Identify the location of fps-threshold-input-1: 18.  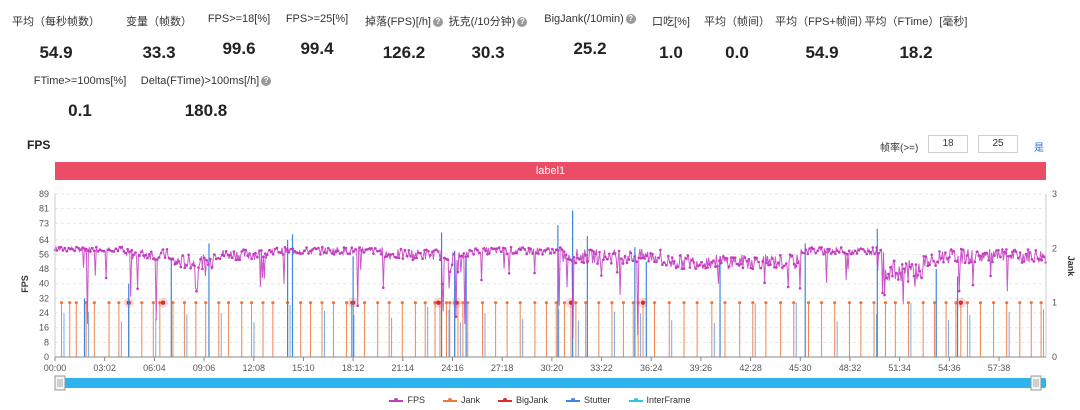
(948, 144).